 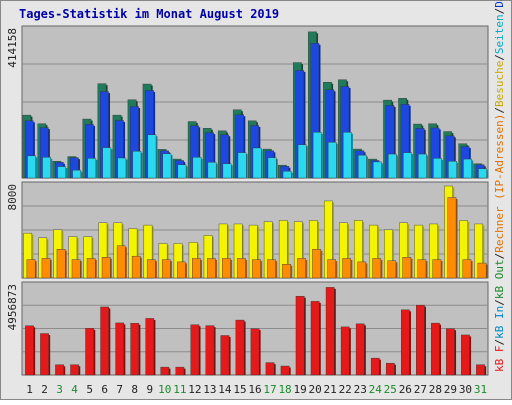 I want to click on right-legend-part-0: kB F, so click(x=499, y=359).